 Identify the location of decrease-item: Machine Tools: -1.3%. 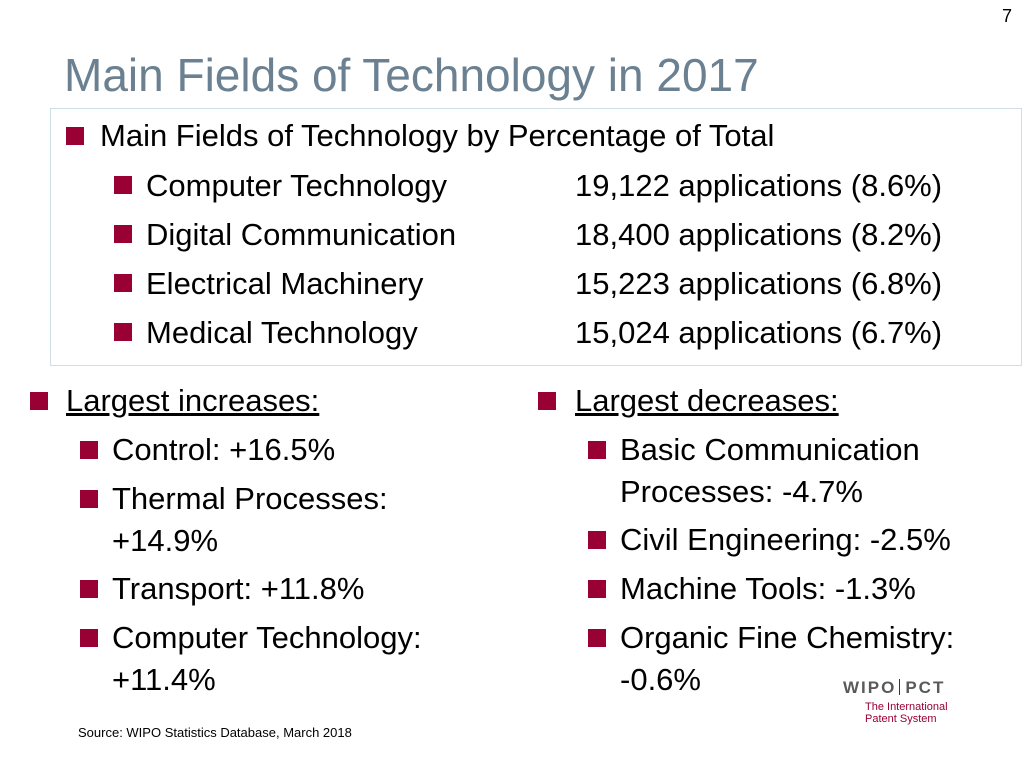
(768, 588).